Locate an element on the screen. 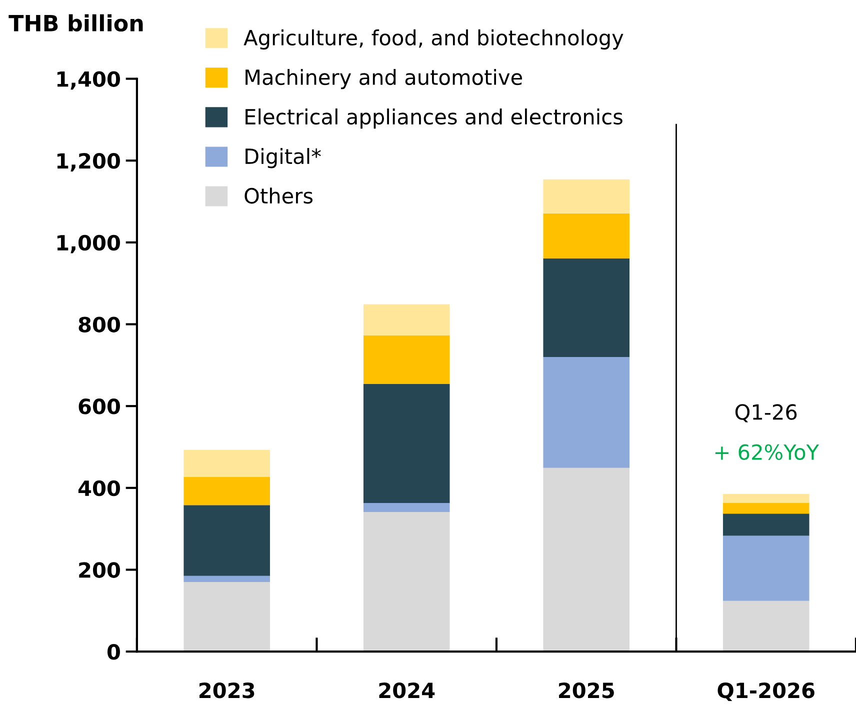 The width and height of the screenshot is (856, 716). legend-label: Machinery and automotive is located at coordinates (384, 79).